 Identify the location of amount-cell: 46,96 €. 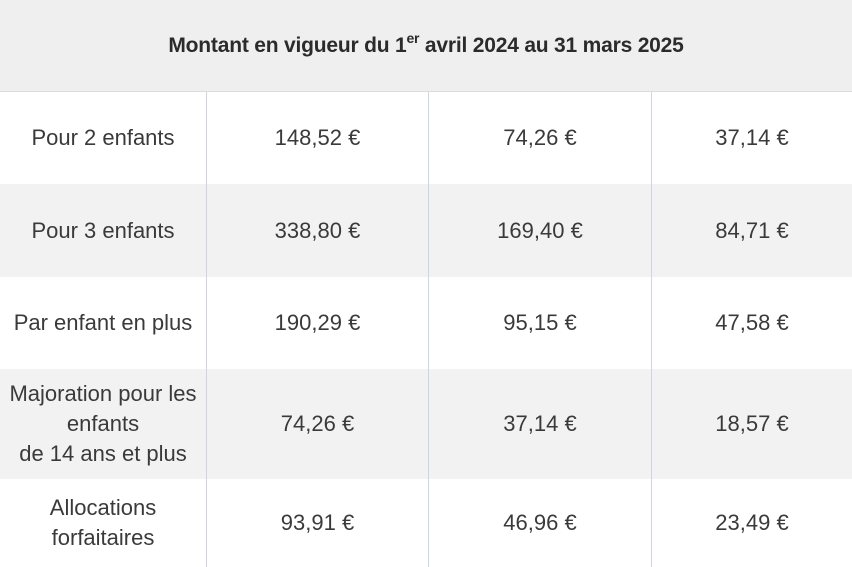
(540, 523).